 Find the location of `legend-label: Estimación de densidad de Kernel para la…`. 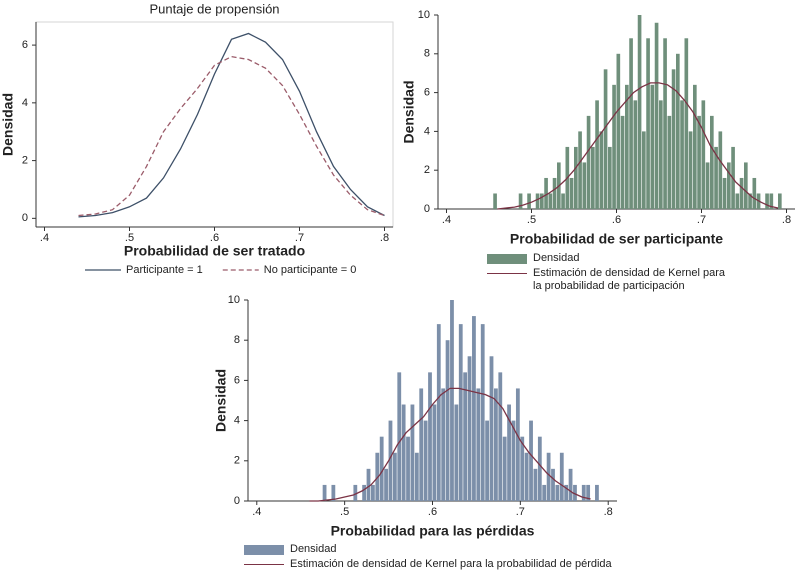

legend-label: Estimación de densidad de Kernel para la… is located at coordinates (629, 279).